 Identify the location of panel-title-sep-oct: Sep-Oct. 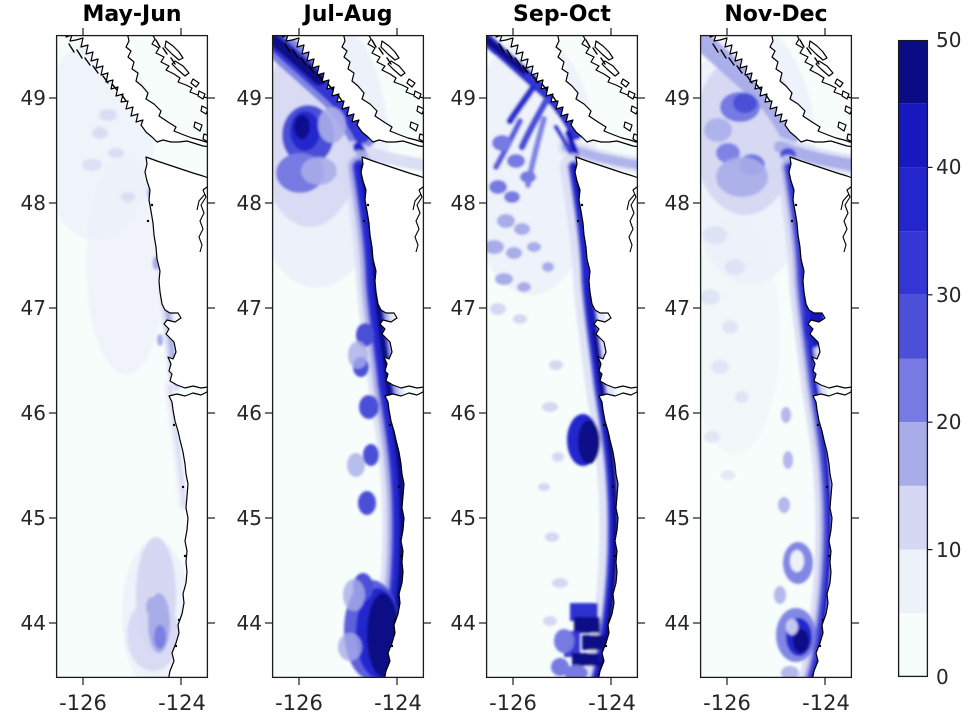
(562, 14).